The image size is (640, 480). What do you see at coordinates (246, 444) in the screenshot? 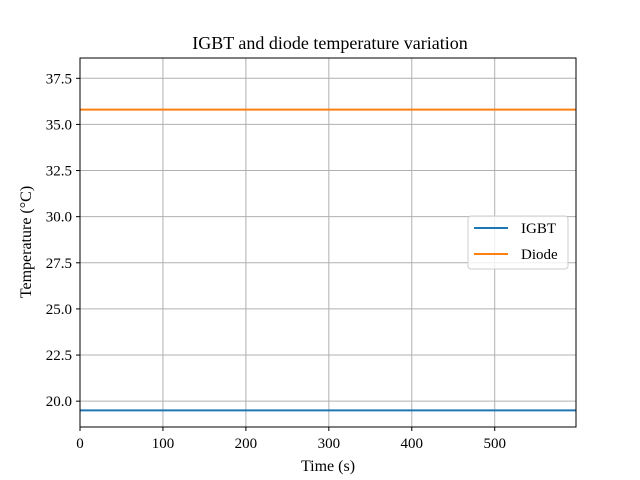
I see `x-tick-label: 200` at bounding box center [246, 444].